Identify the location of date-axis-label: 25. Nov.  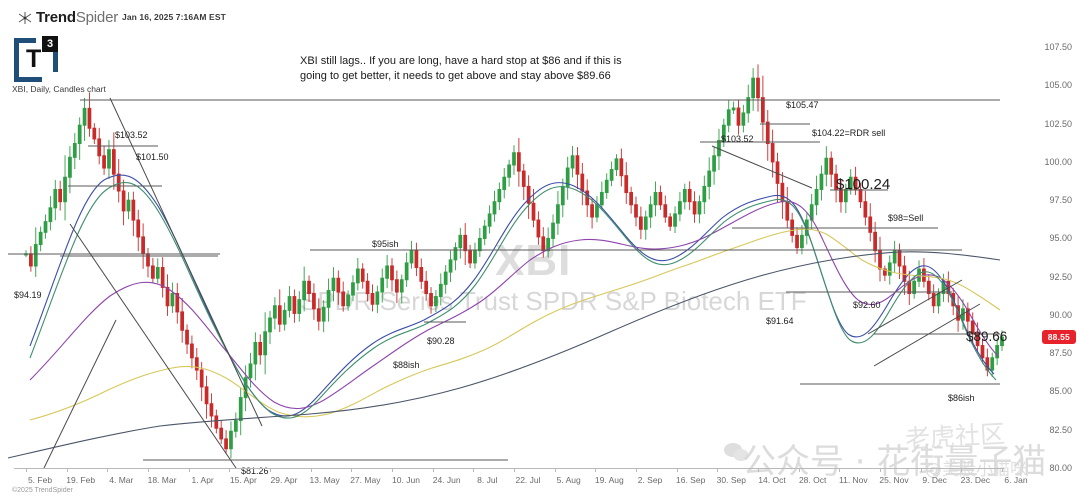
(894, 480).